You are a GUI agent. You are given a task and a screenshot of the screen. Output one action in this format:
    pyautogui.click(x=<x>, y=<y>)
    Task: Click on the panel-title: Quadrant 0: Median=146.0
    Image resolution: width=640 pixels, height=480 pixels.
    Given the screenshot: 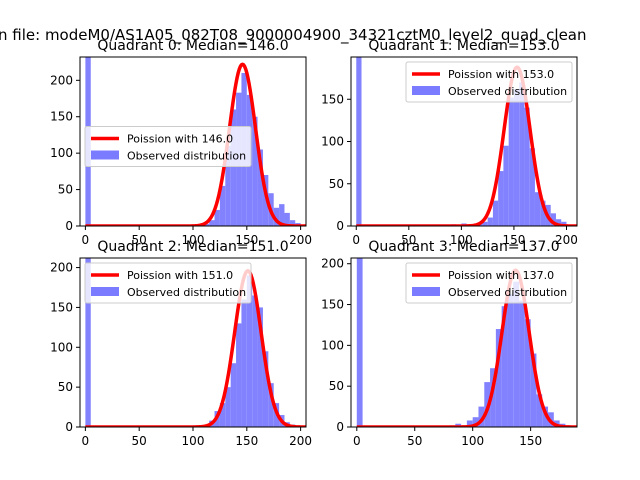 What is the action you would take?
    pyautogui.click(x=192, y=46)
    